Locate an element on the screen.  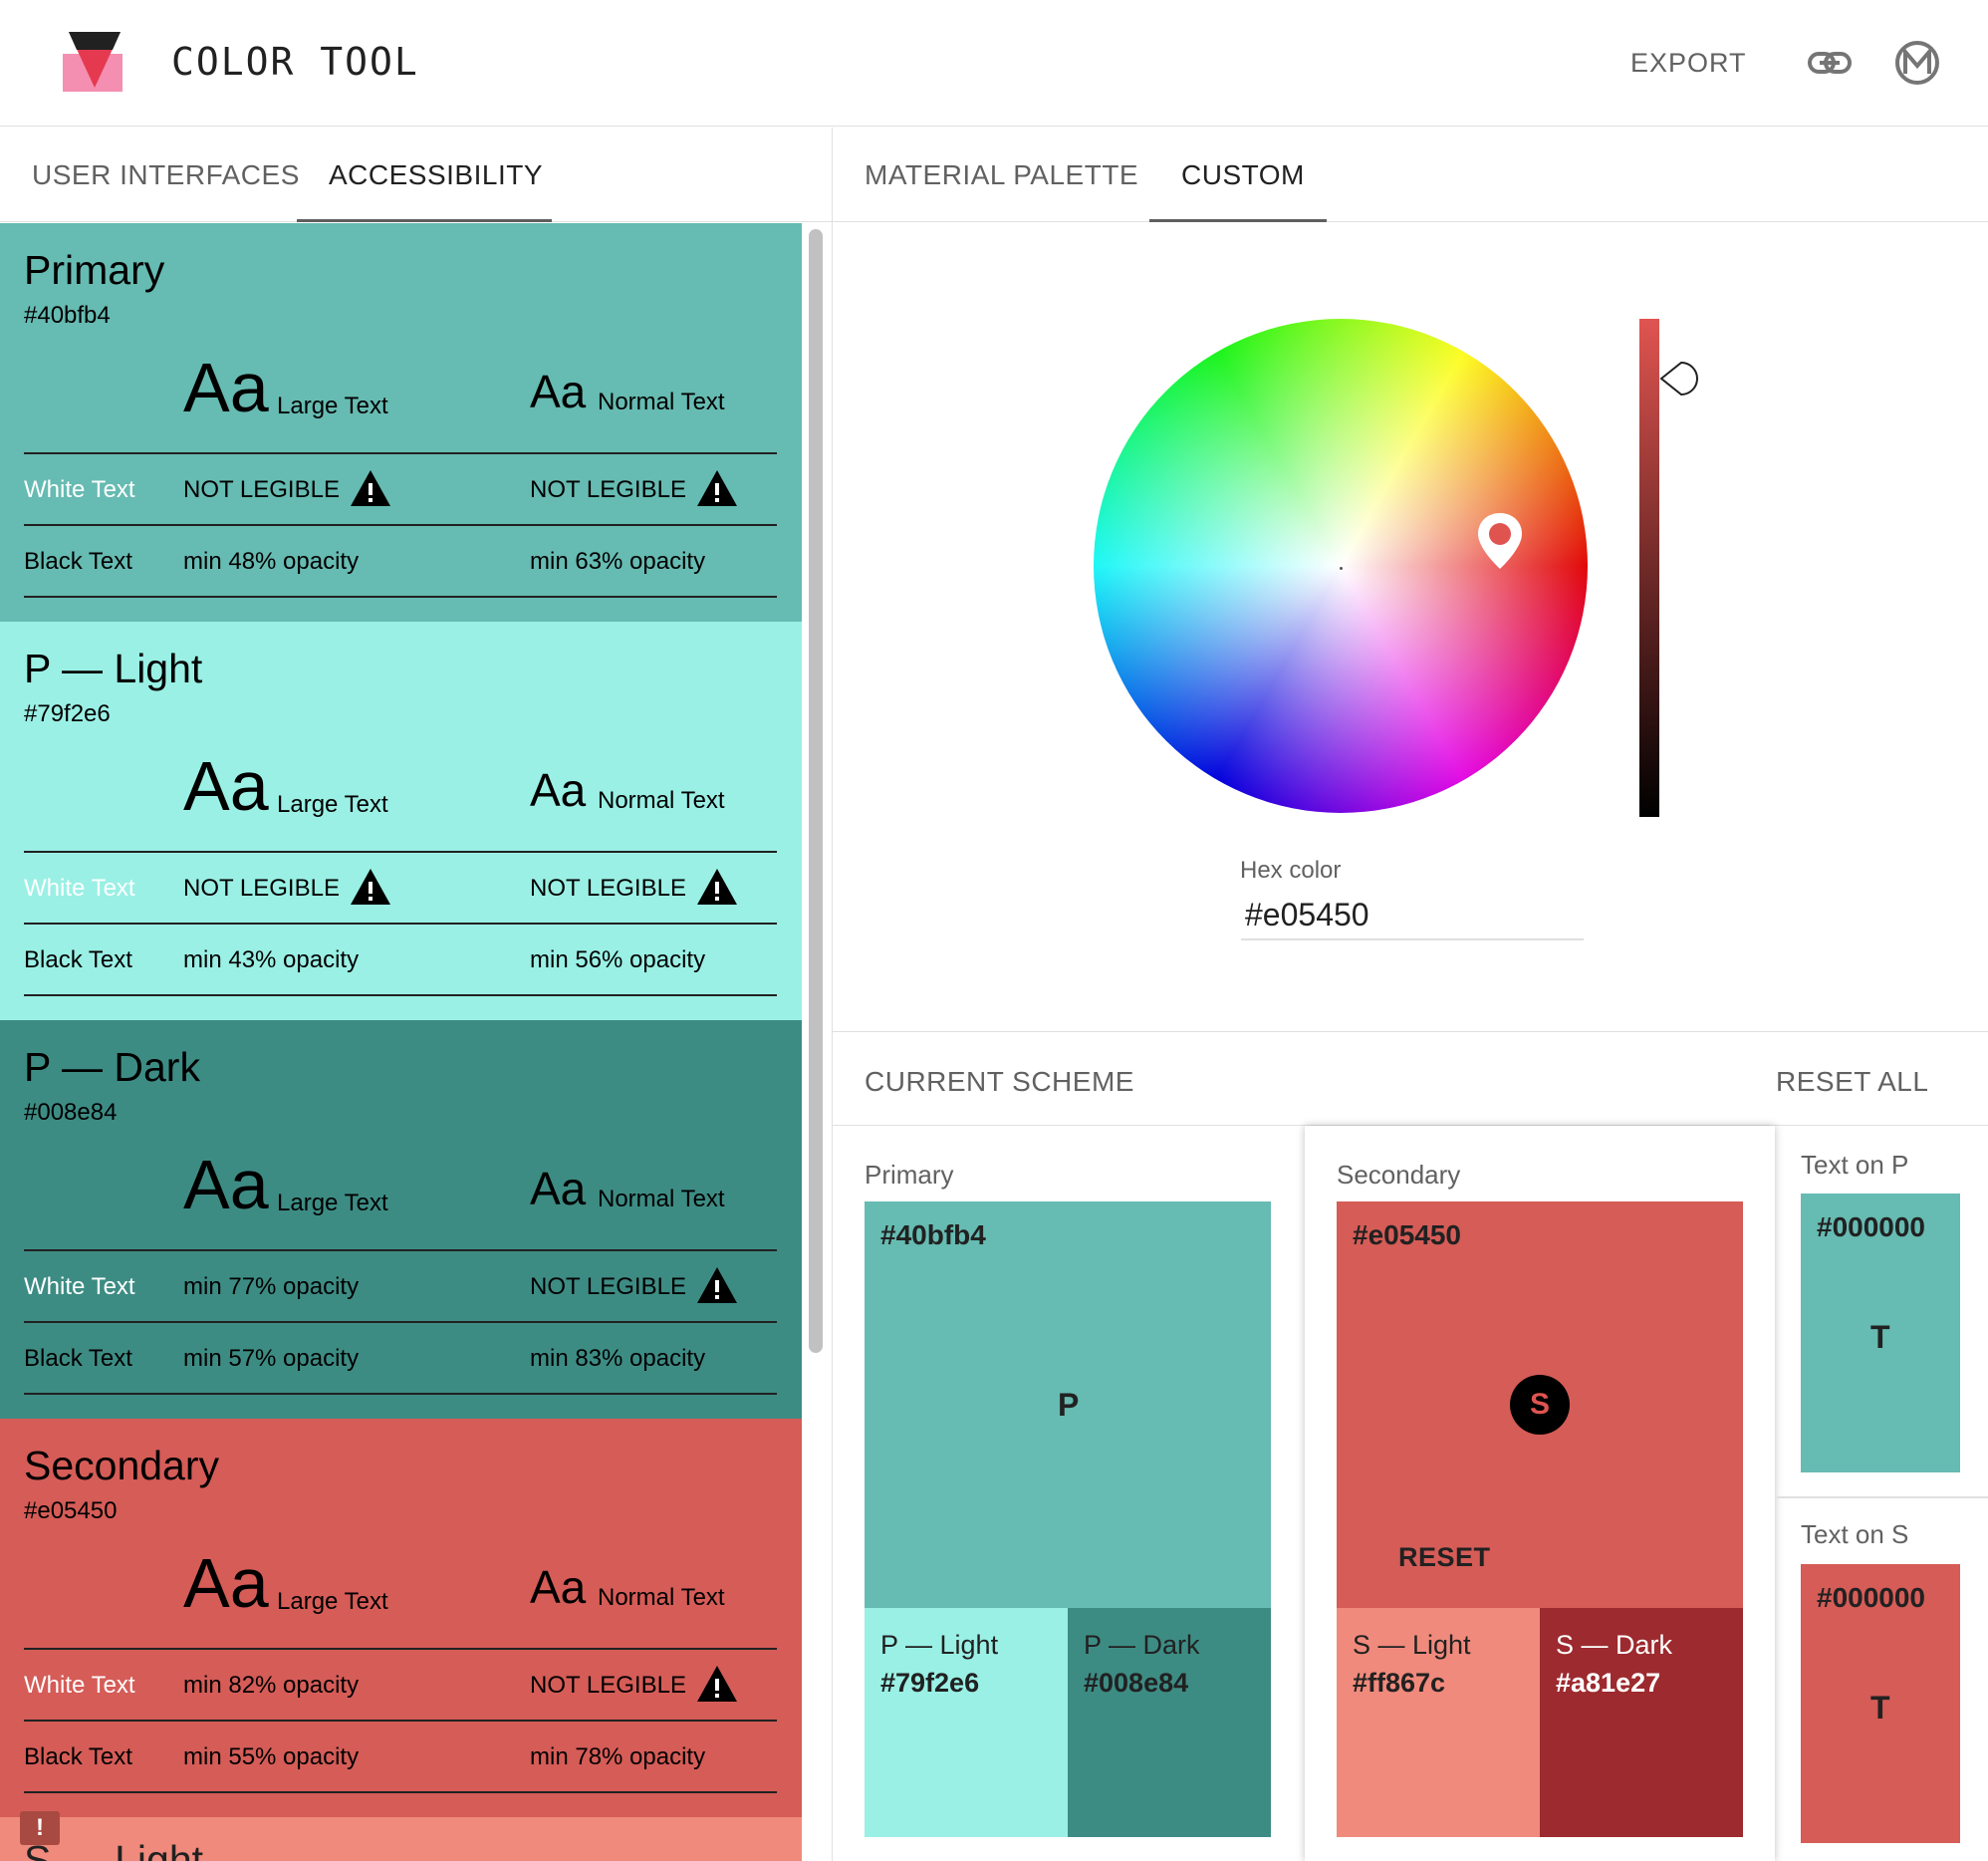
black-large-result: min 55% opacity is located at coordinates (271, 1757).